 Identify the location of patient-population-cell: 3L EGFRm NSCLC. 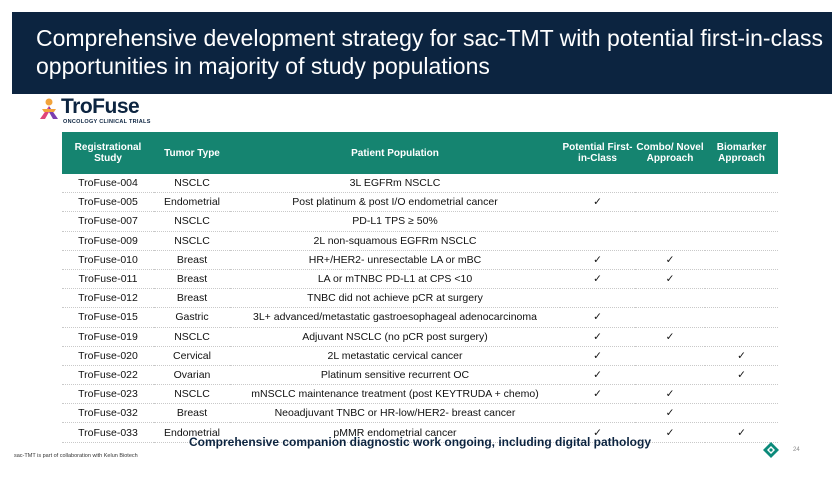
(395, 184).